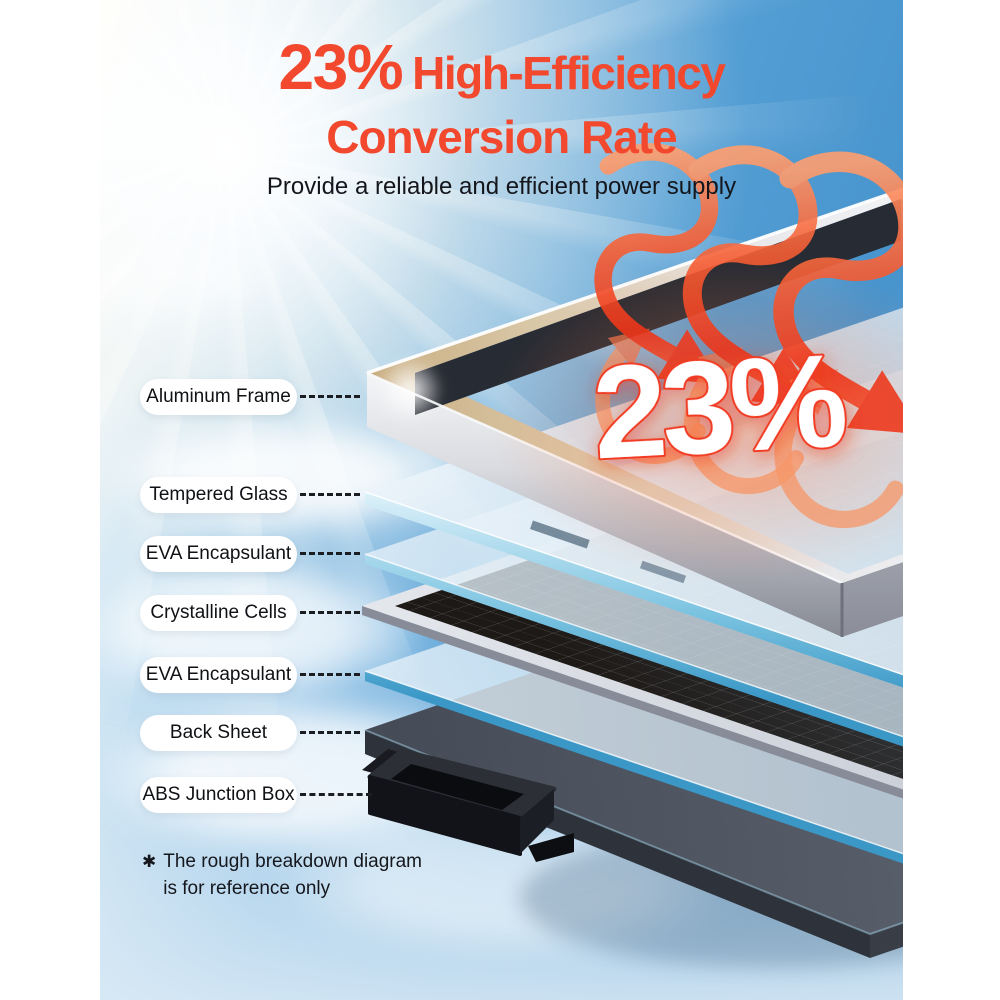  I want to click on page-title-line2: Conversion Rate, so click(502, 137).